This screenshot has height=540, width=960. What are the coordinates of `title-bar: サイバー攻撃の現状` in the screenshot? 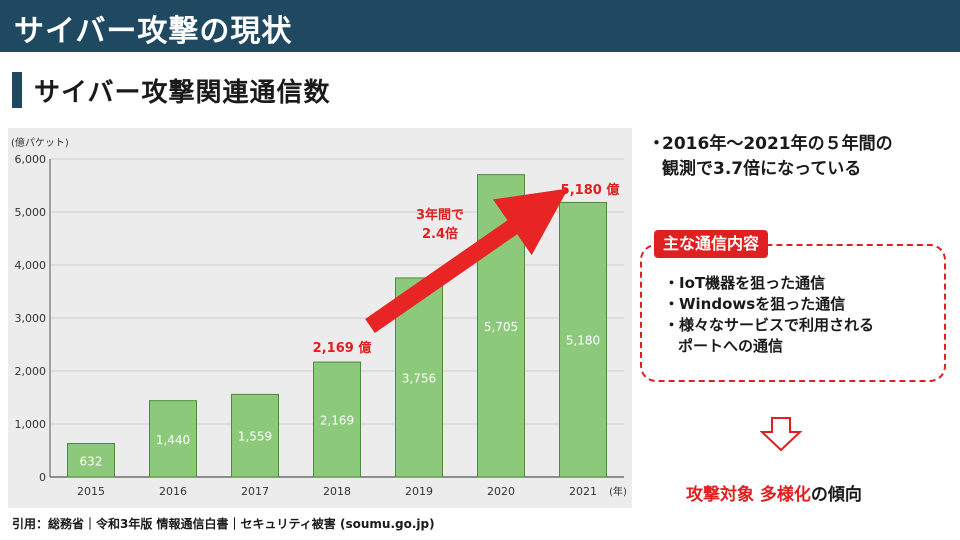 It's located at (480, 26).